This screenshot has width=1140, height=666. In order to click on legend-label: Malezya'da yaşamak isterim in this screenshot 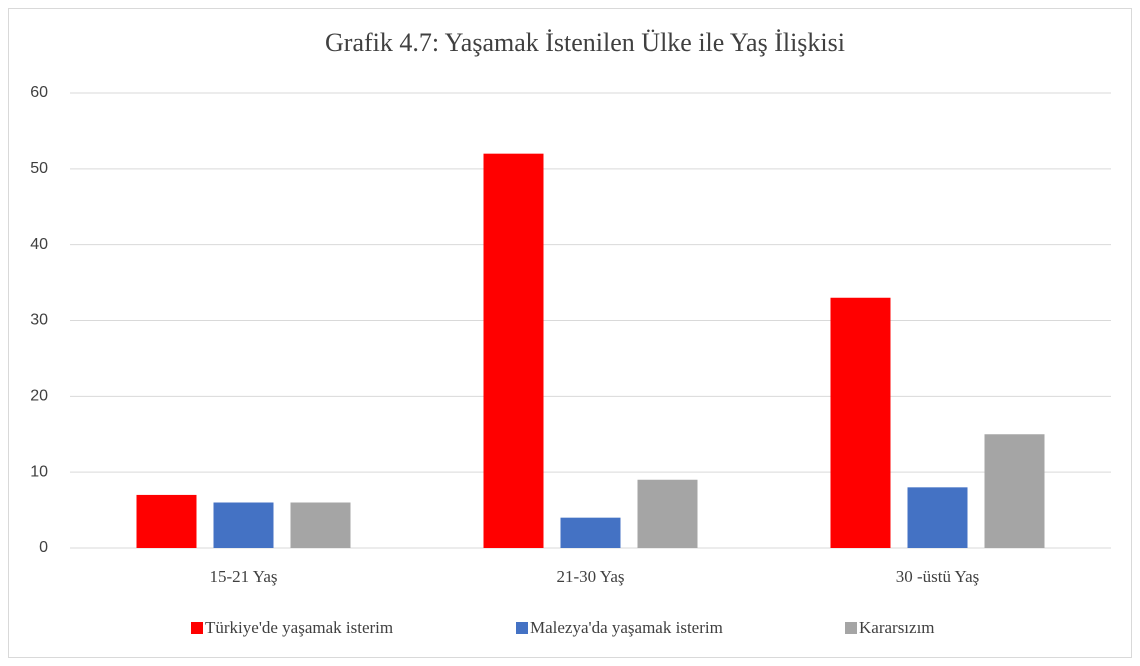, I will do `click(626, 627)`.